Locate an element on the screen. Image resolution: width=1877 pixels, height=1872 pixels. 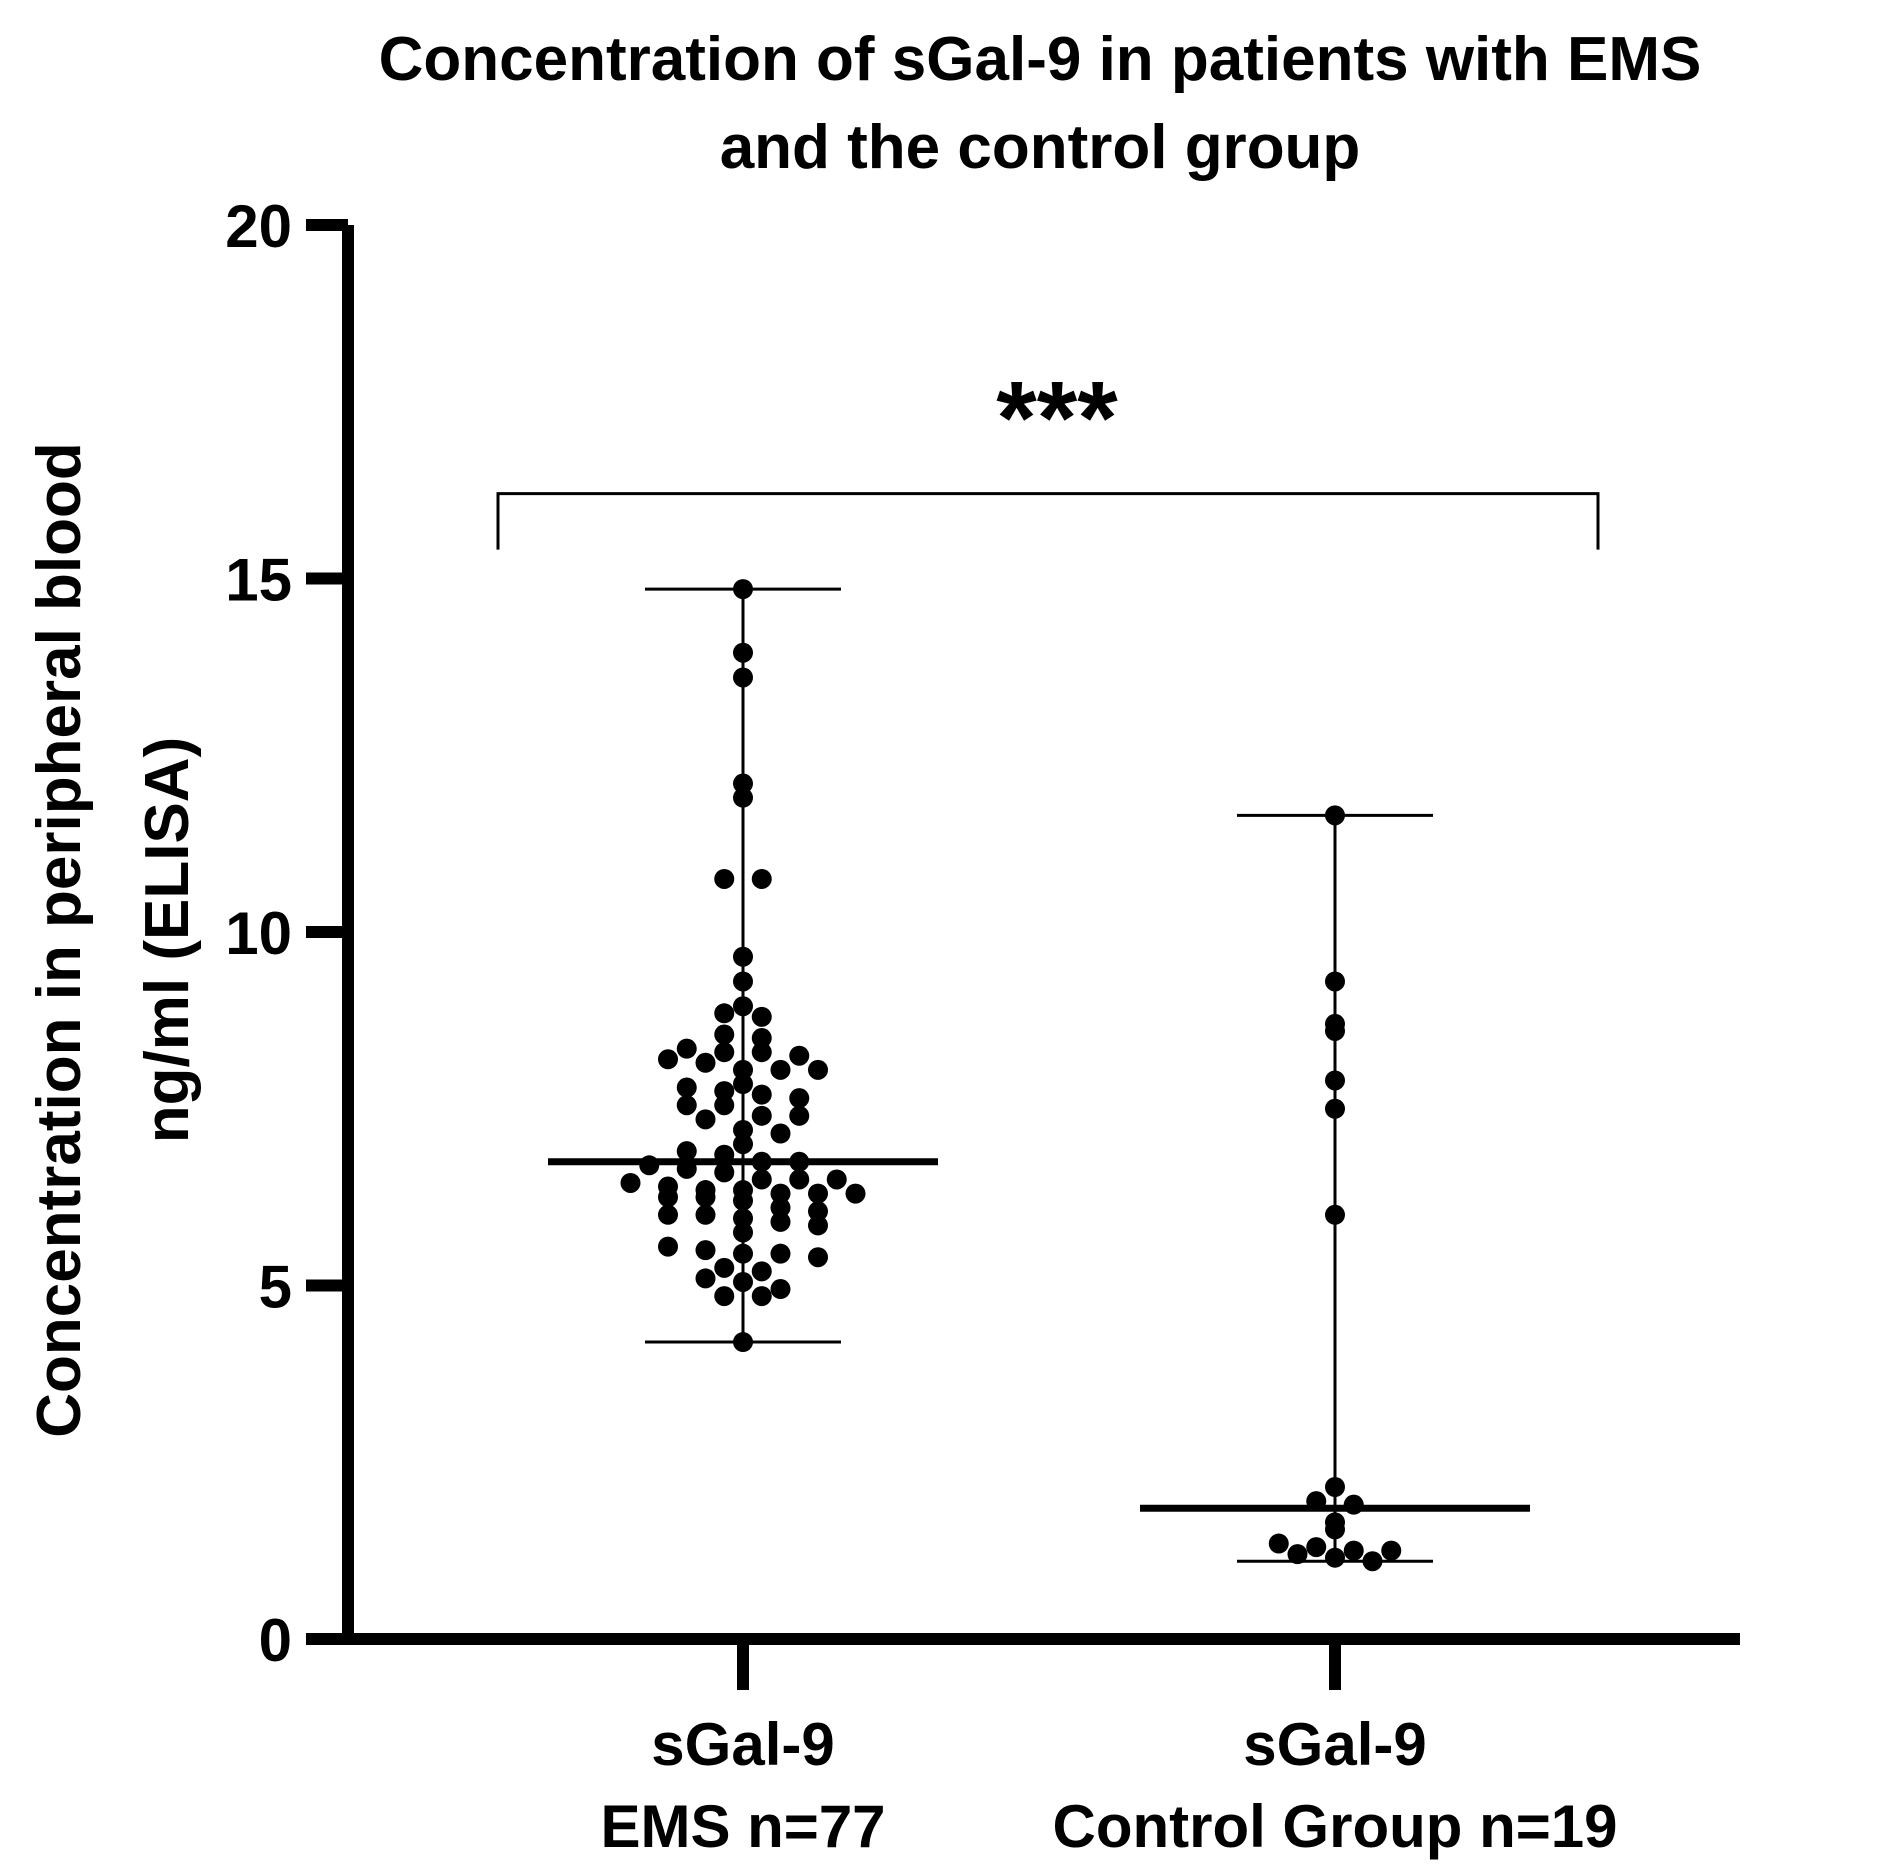
y-tick-label: 15 is located at coordinates (258, 580).